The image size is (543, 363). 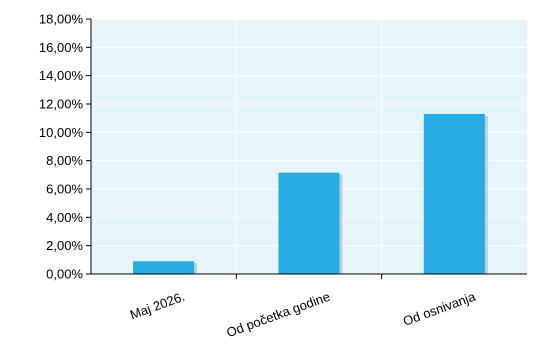 I want to click on y-tick-label: 10,00%, so click(x=61, y=132).